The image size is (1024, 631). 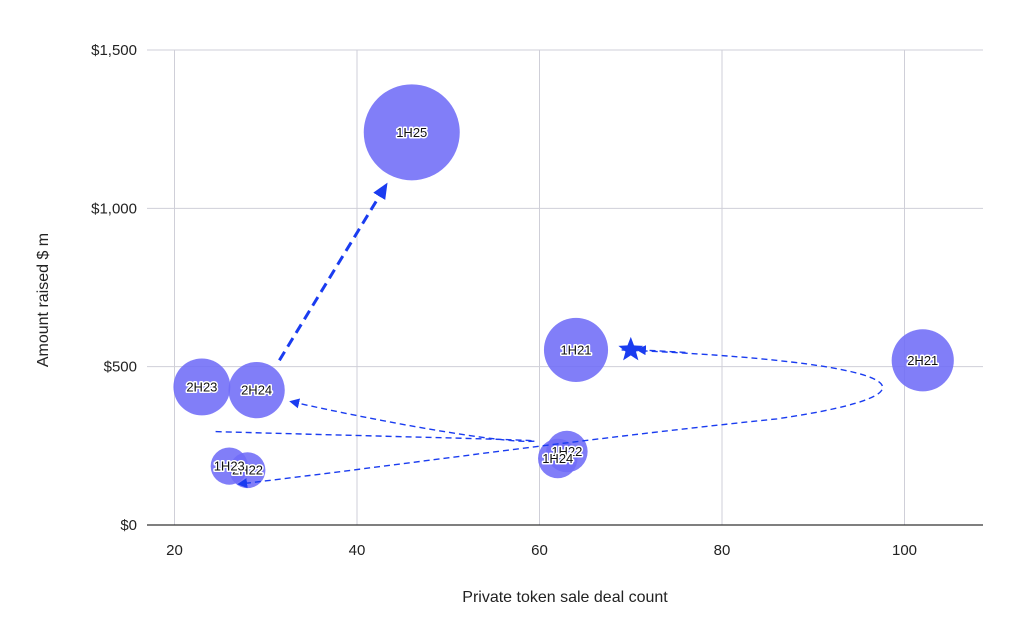 I want to click on arrow-2h23-to-2h24, so click(x=375, y=420).